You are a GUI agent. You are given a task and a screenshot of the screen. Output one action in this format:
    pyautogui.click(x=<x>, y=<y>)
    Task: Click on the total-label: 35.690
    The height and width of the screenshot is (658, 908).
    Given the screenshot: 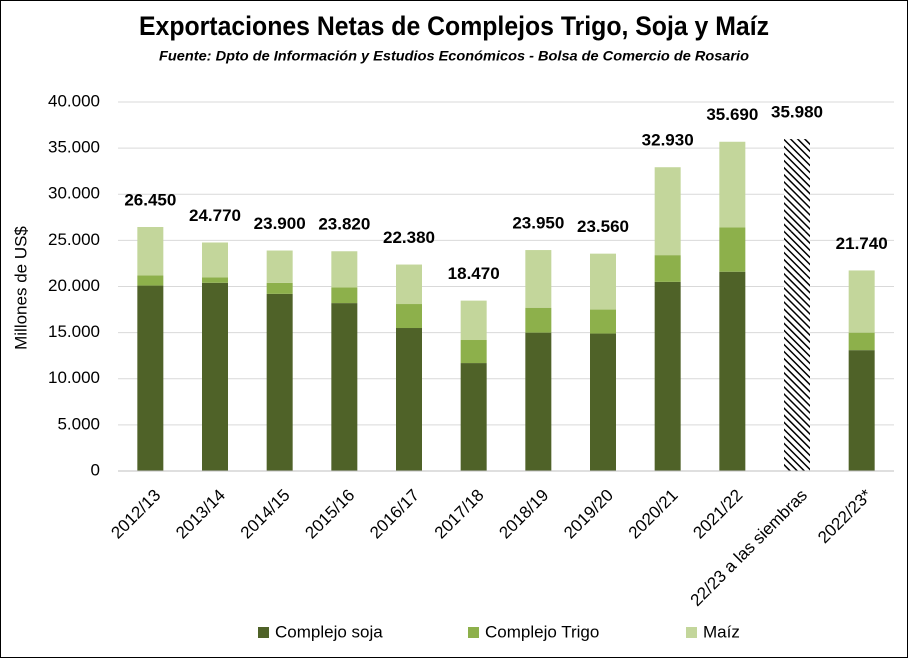 What is the action you would take?
    pyautogui.click(x=732, y=114)
    